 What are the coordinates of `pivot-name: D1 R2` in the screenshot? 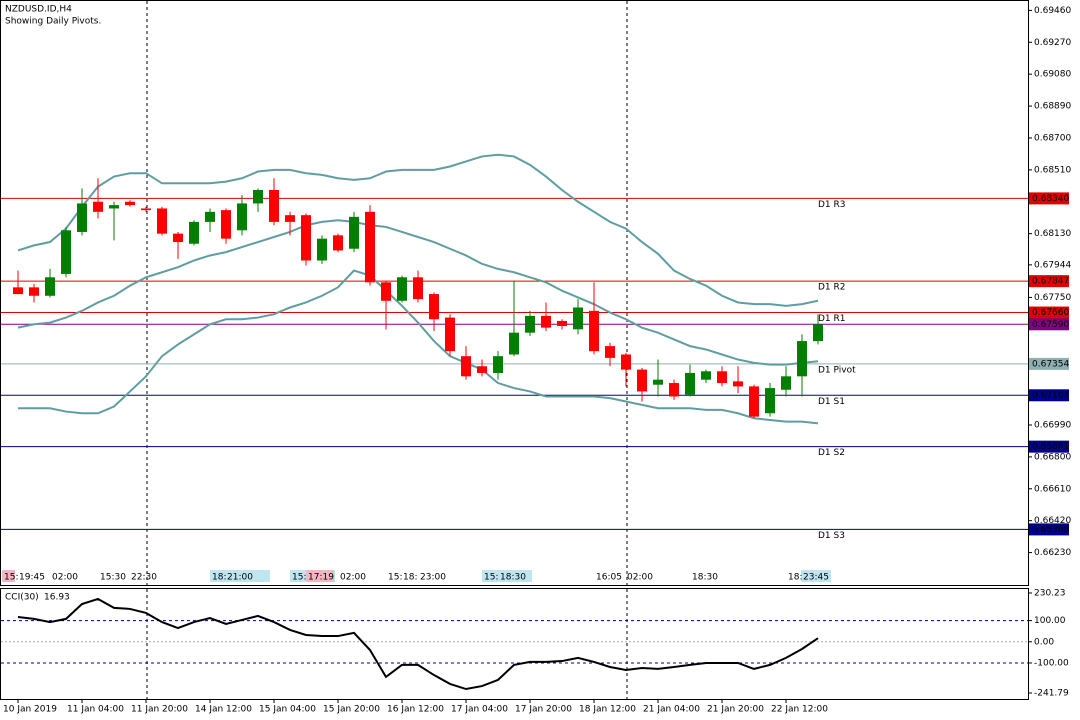 It's located at (832, 288).